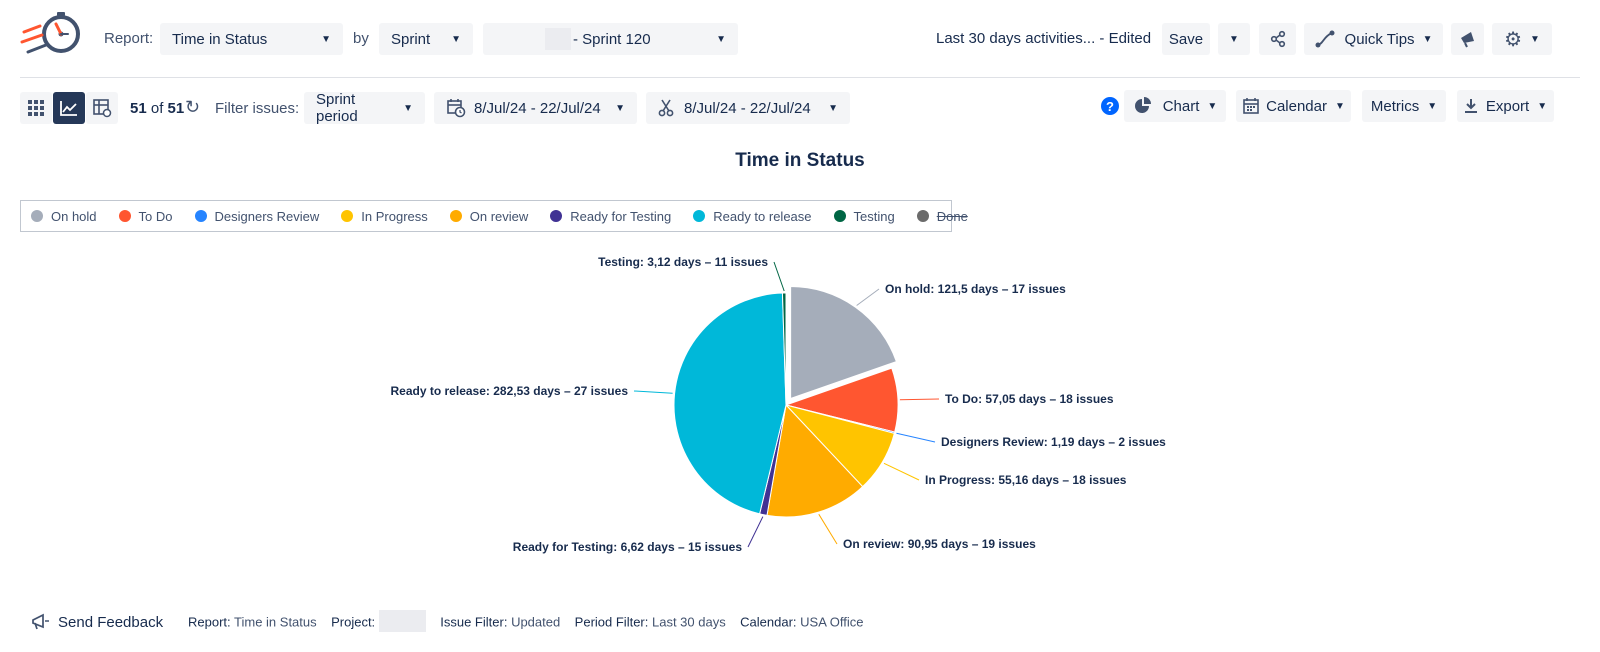 This screenshot has height=652, width=1600. Describe the element at coordinates (748, 108) in the screenshot. I see `cut-date-range-dropdown: 8/Jul/24 - 22/Jul/24 ▼` at that location.